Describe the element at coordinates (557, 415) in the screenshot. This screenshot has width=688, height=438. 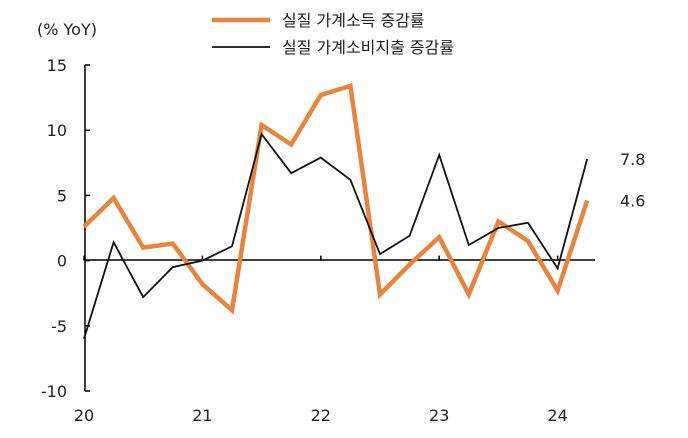
I see `x-tick-label: 24` at that location.